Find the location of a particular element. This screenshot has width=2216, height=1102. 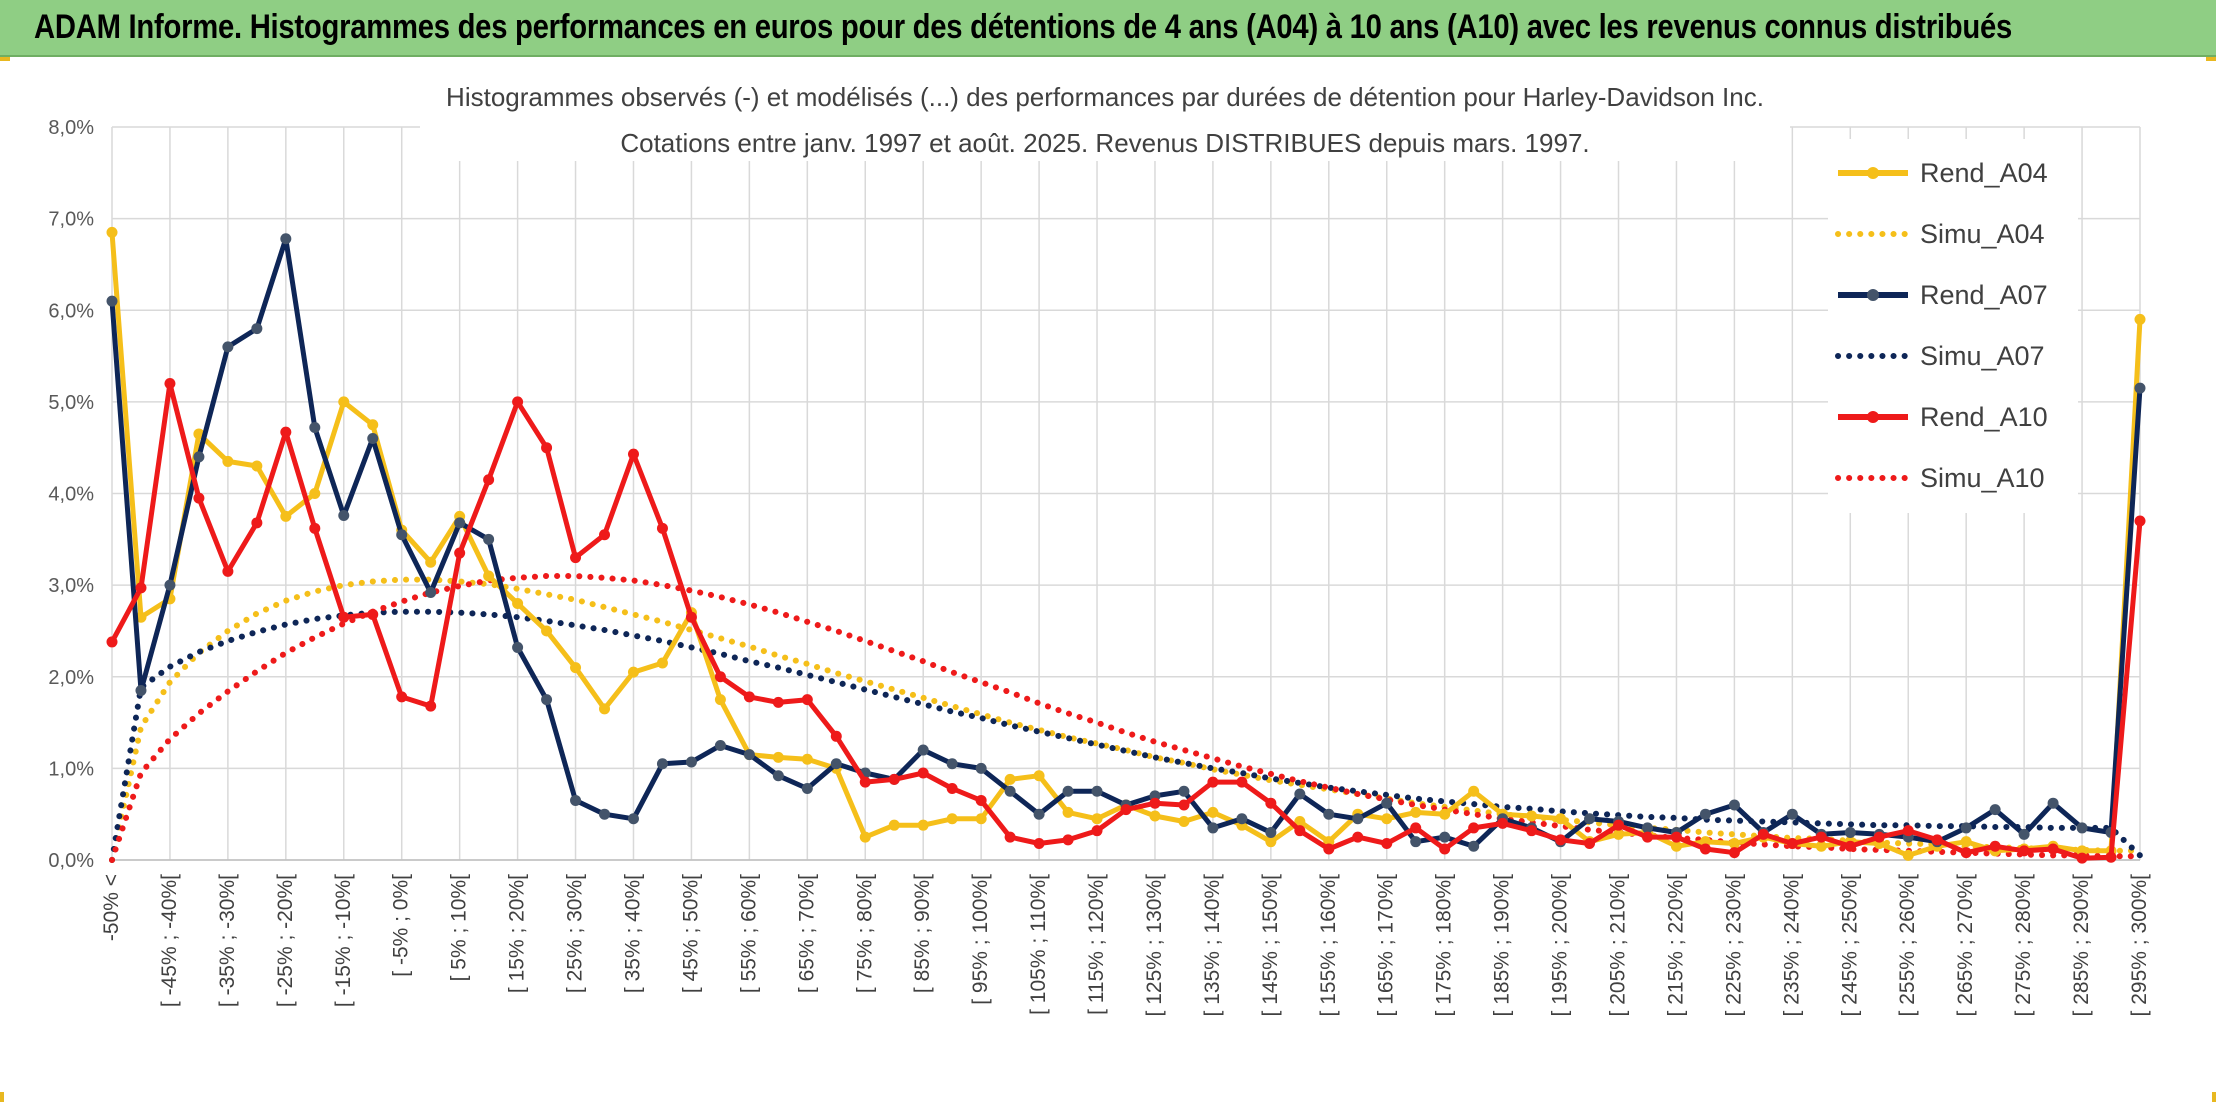

x-tick-label: [ 5% ; 10%[ is located at coordinates (459, 928).